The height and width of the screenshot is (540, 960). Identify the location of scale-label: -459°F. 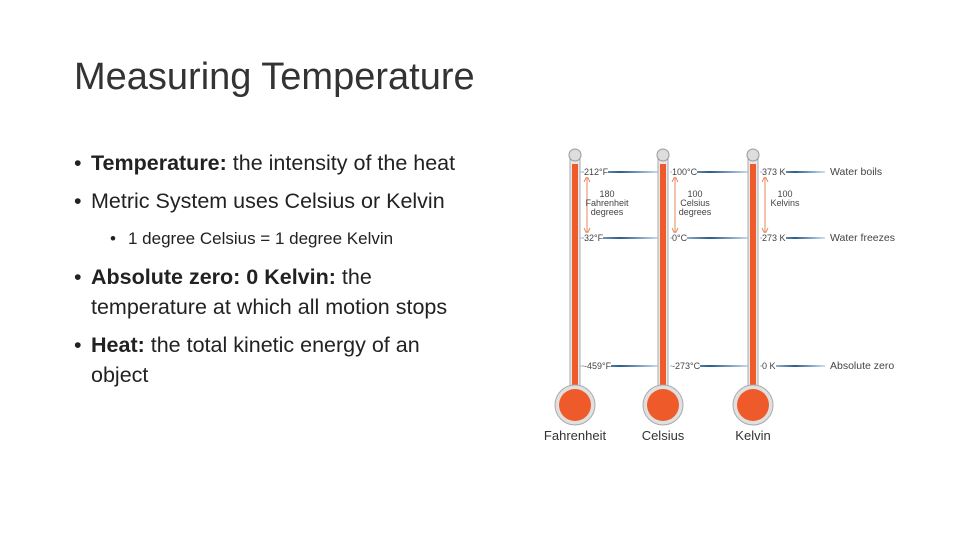
(598, 366).